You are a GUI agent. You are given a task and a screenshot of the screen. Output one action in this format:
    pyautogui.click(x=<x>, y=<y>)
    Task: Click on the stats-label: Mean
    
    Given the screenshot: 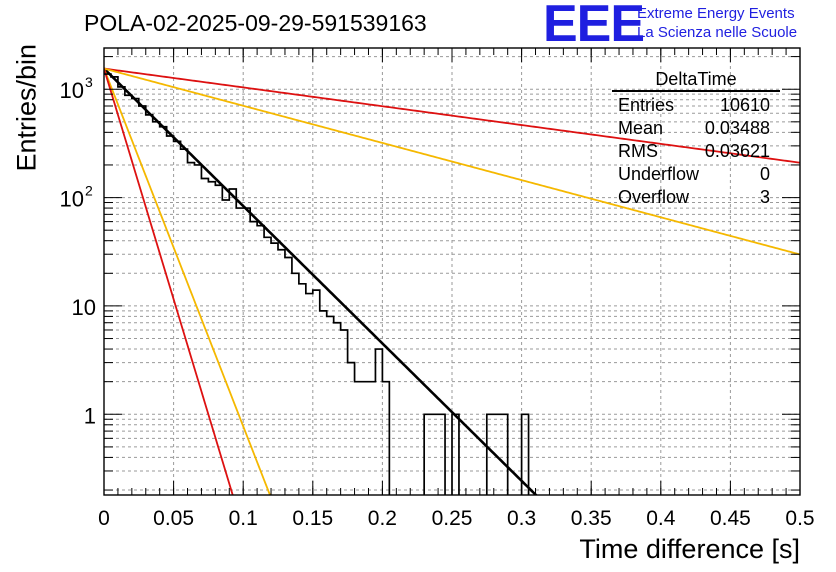 What is the action you would take?
    pyautogui.click(x=641, y=128)
    